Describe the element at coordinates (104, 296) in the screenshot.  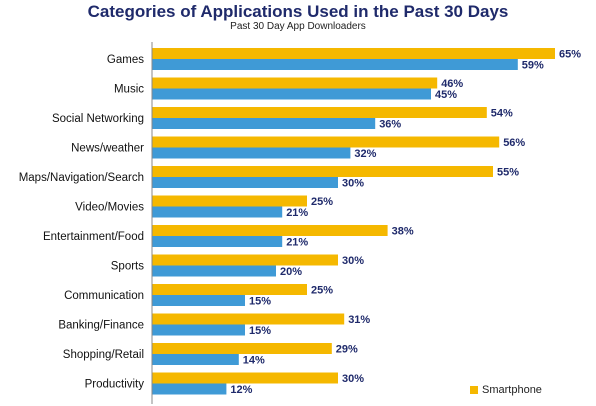
I see `category-label-communication: Communication` at that location.